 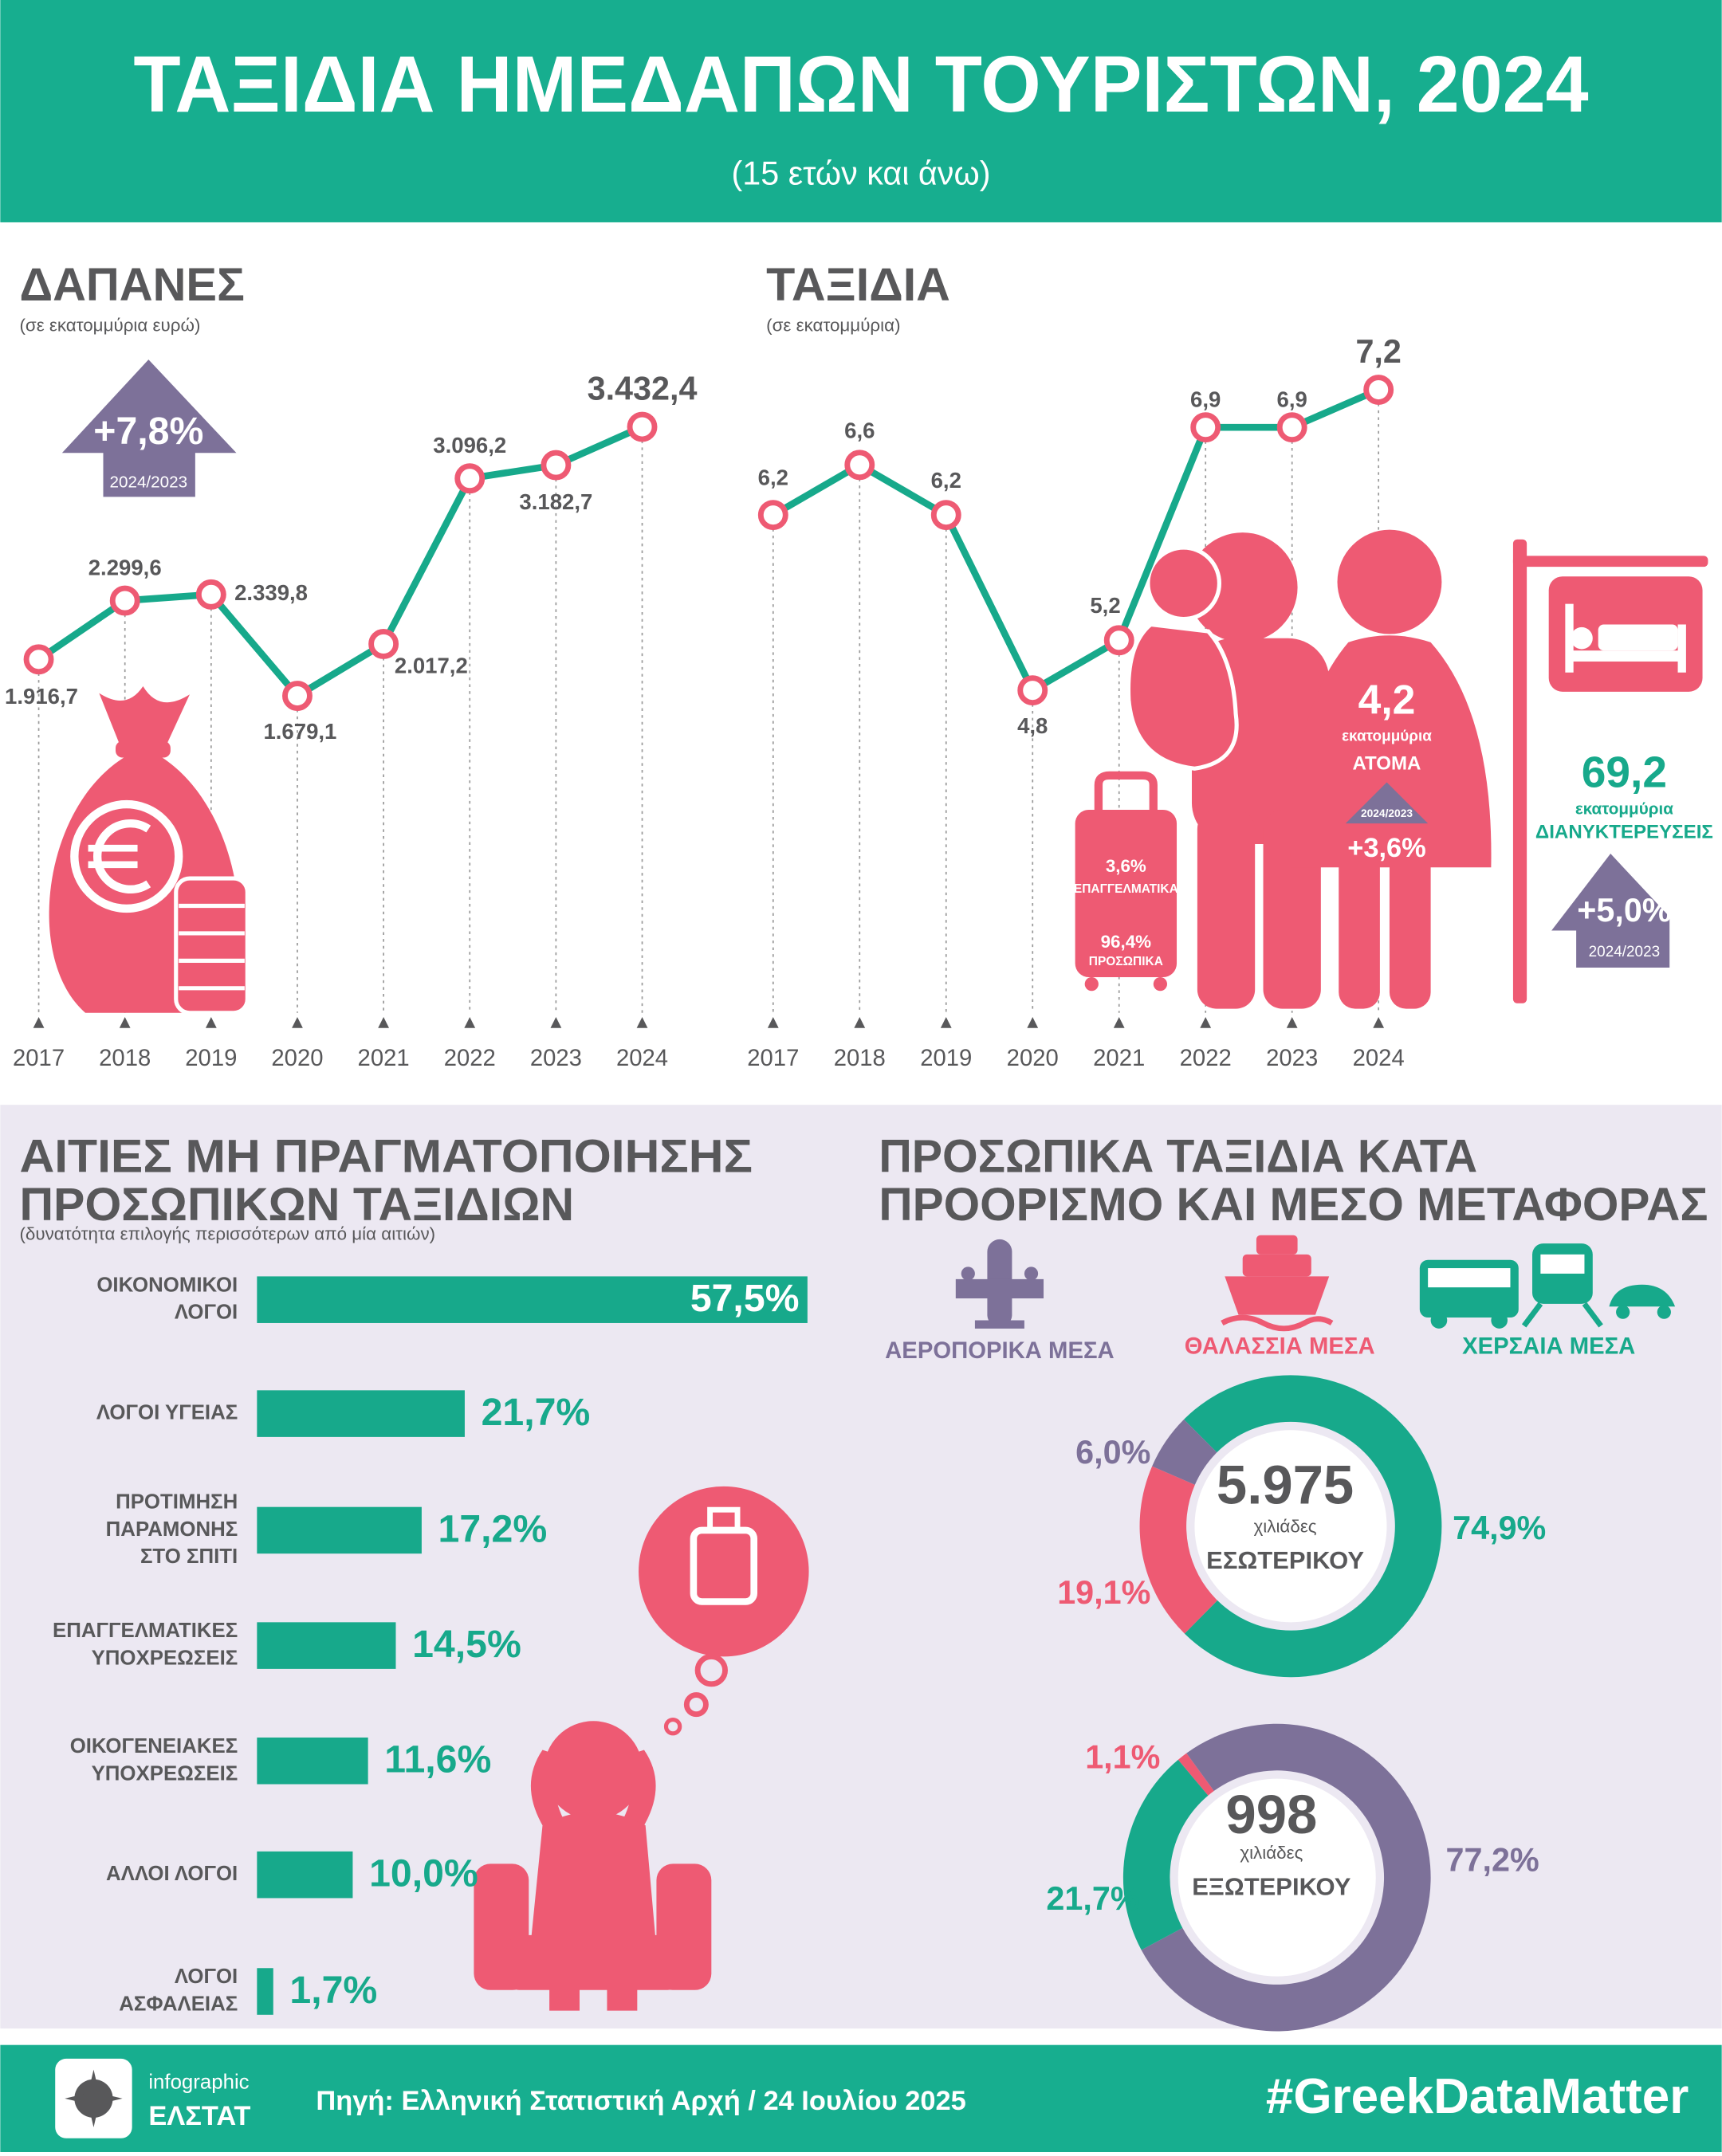 I want to click on x-tick-label: 2023, so click(x=556, y=1058).